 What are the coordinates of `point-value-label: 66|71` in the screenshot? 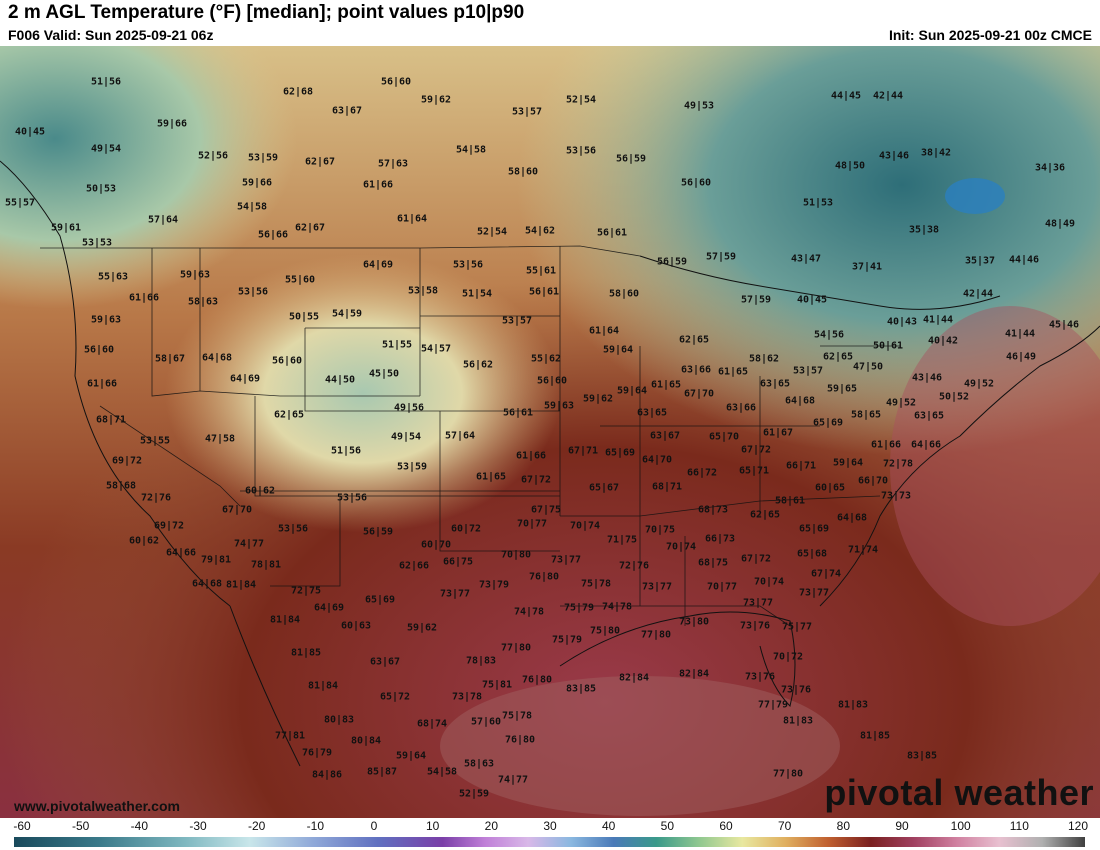 It's located at (801, 466).